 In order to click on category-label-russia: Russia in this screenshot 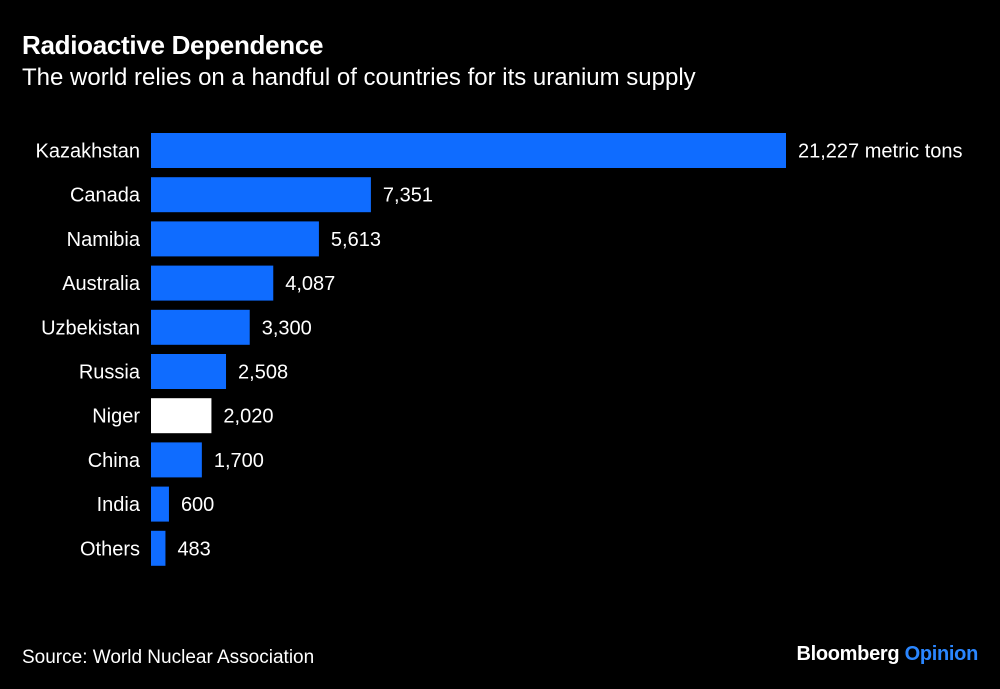, I will do `click(110, 373)`.